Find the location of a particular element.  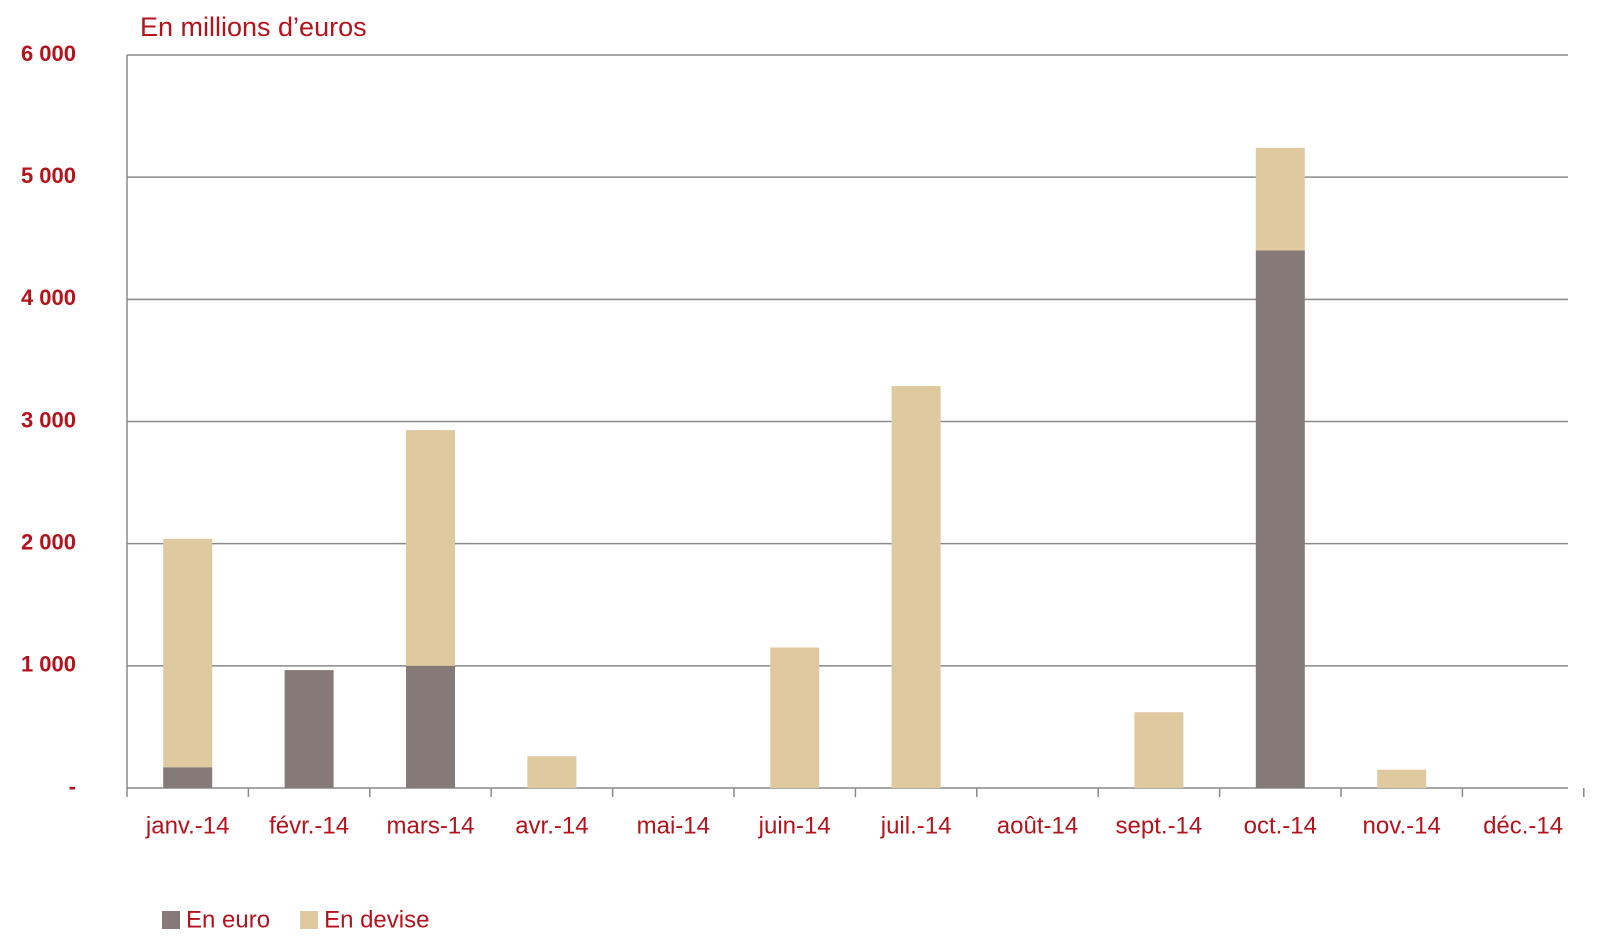

x-tick-label: mai-14 is located at coordinates (673, 825).